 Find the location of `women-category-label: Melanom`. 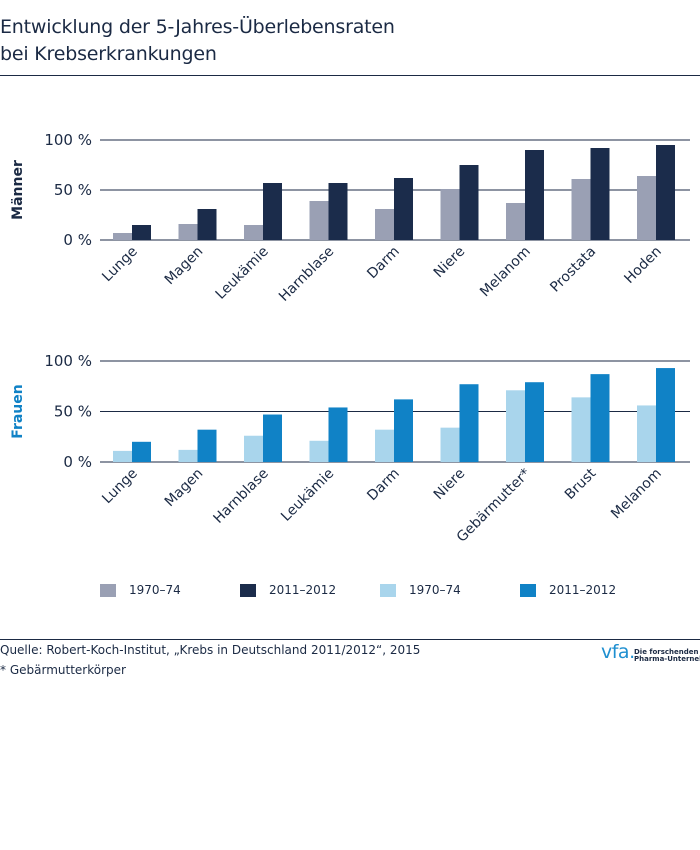

women-category-label: Melanom is located at coordinates (636, 494).